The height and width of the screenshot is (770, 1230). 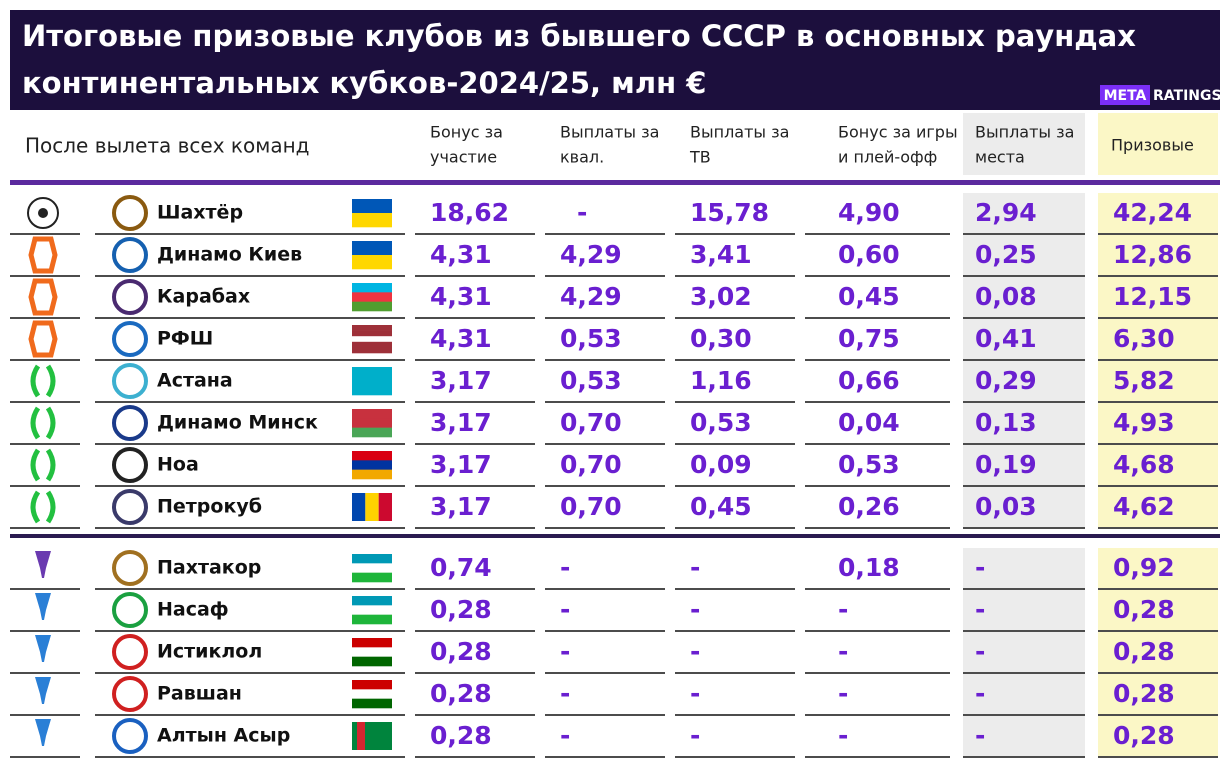 What do you see at coordinates (223, 736) in the screenshot?
I see `club-name: Алтын Асыр` at bounding box center [223, 736].